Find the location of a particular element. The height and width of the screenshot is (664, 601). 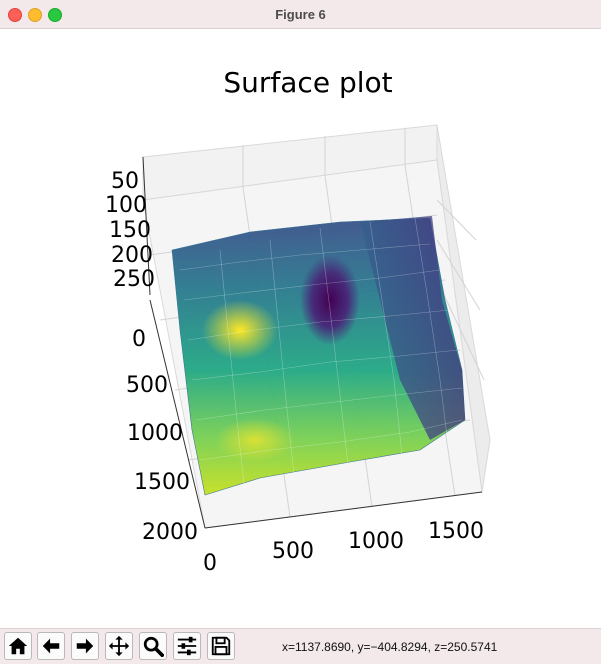

z-tick-label: 200 is located at coordinates (132, 255).